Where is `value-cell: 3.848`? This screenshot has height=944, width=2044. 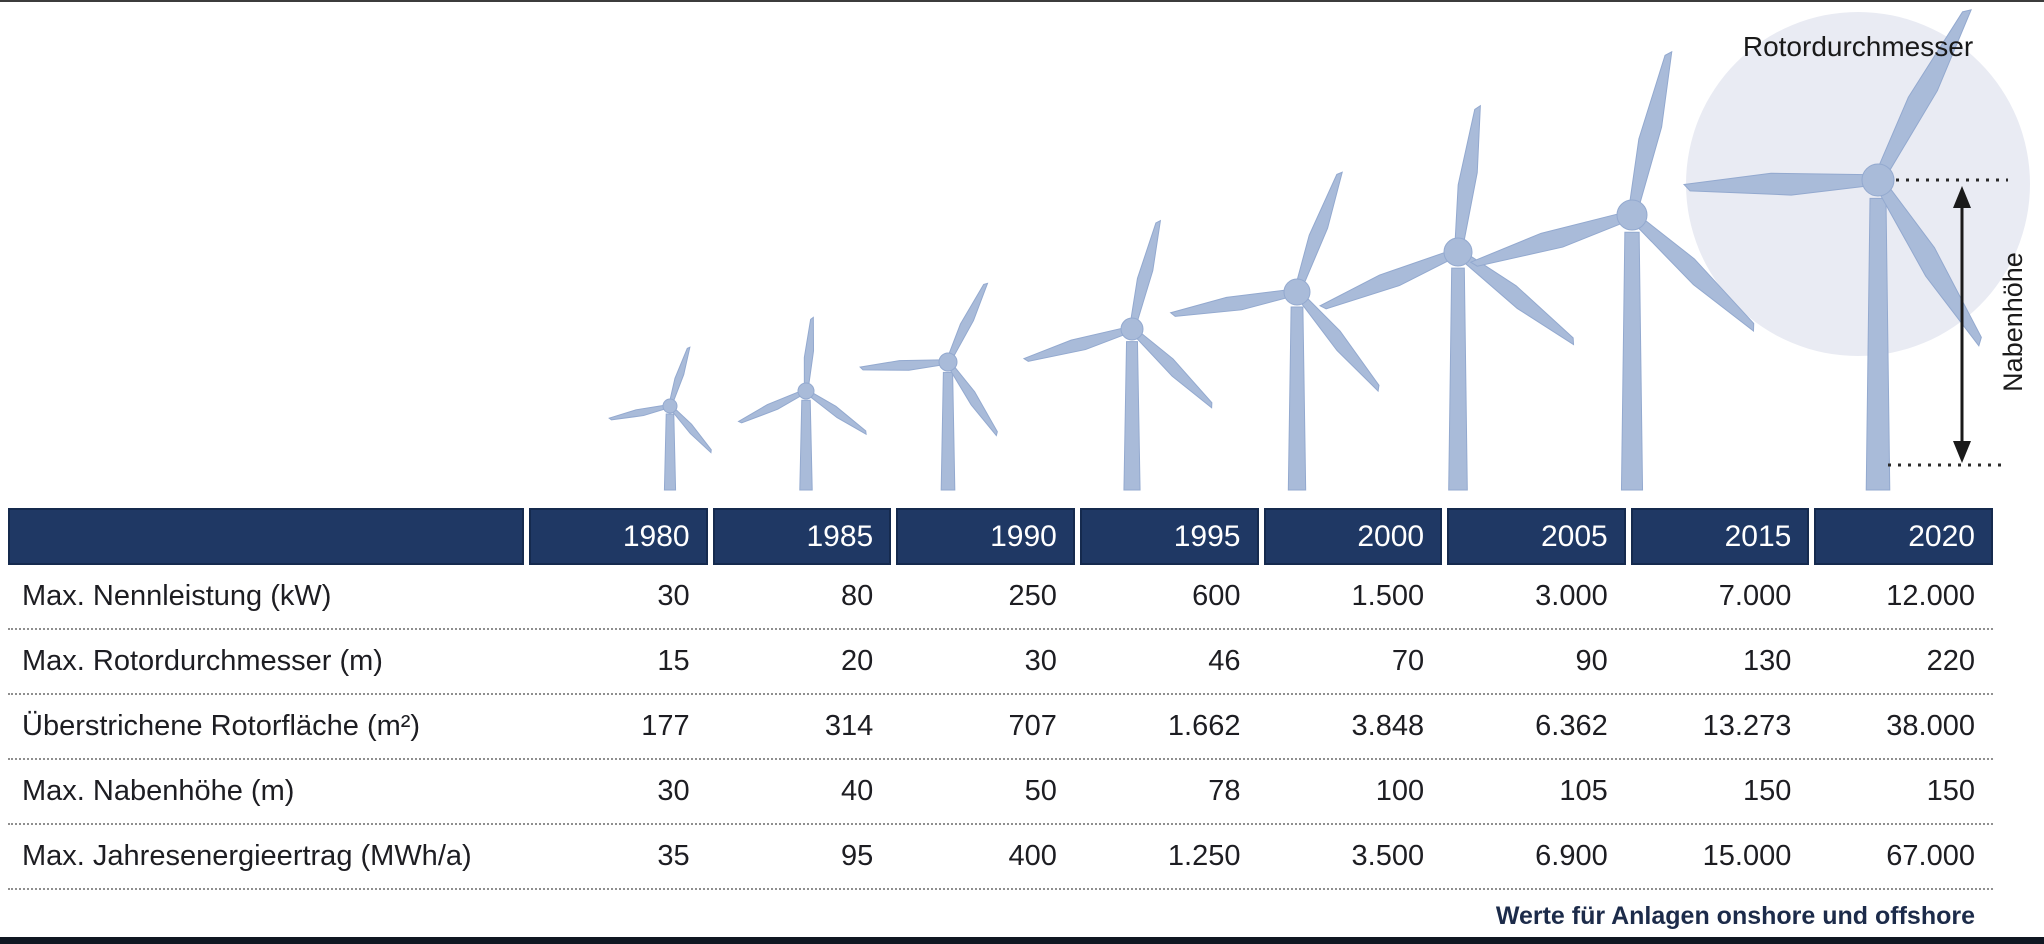
value-cell: 3.848 is located at coordinates (1388, 726).